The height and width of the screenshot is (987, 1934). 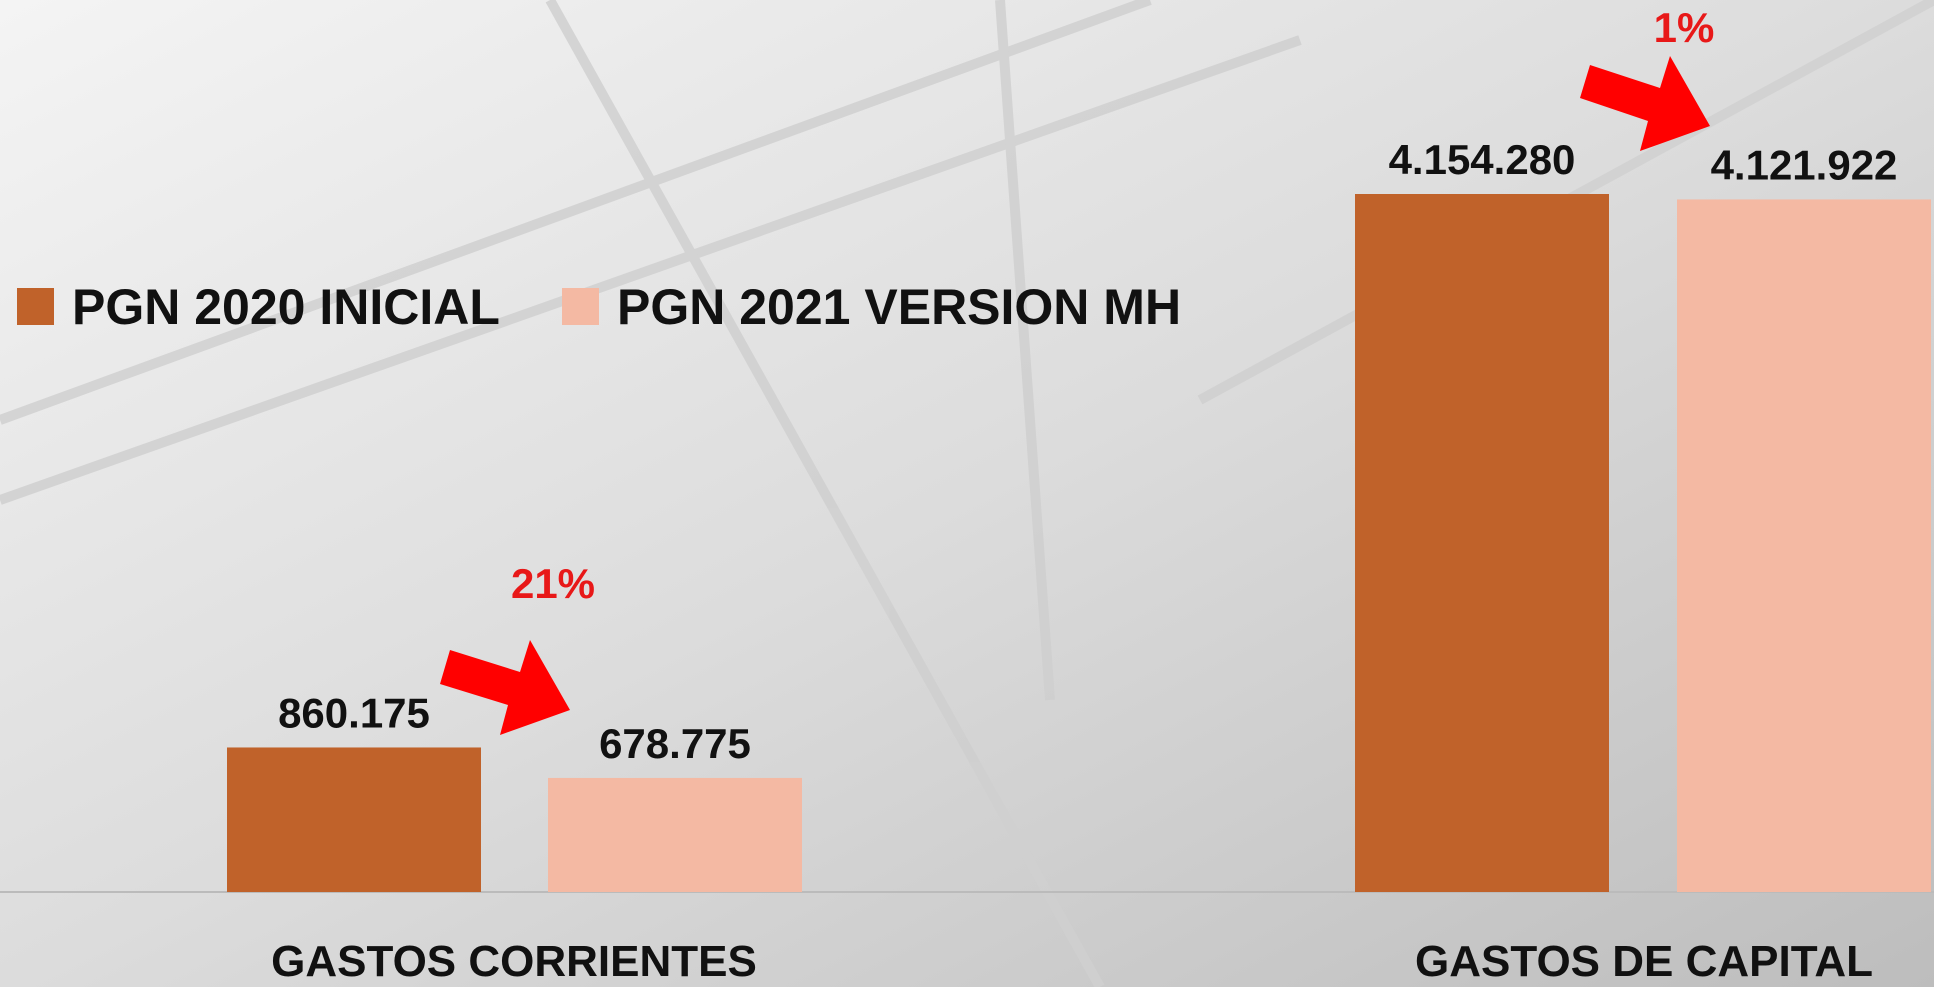 I want to click on legend-label: PGN 2020 INICIAL, so click(x=286, y=307).